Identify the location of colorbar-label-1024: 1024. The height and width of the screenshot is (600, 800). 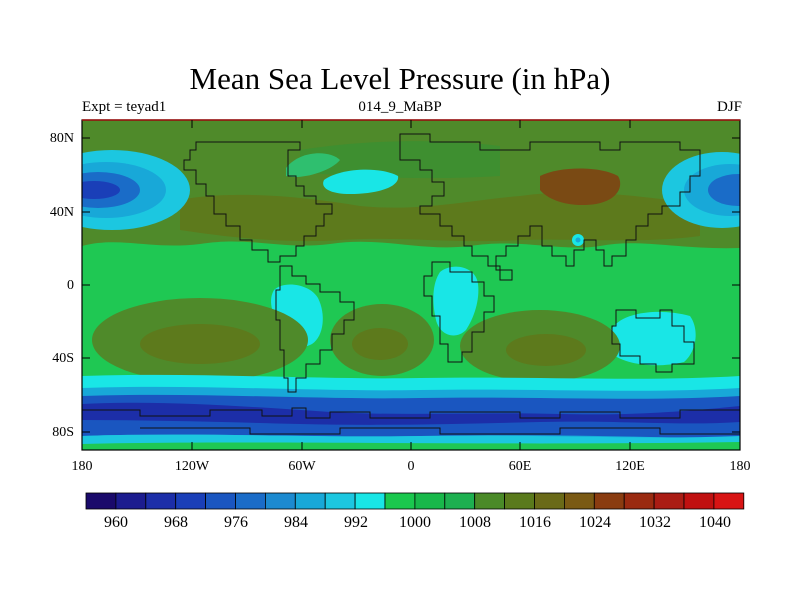
(595, 522).